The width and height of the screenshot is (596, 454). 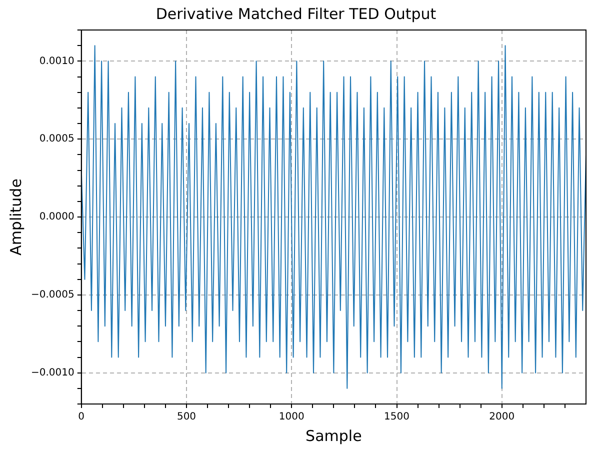 What do you see at coordinates (296, 13) in the screenshot?
I see `chart-title: Derivative Matched Filter TED Output` at bounding box center [296, 13].